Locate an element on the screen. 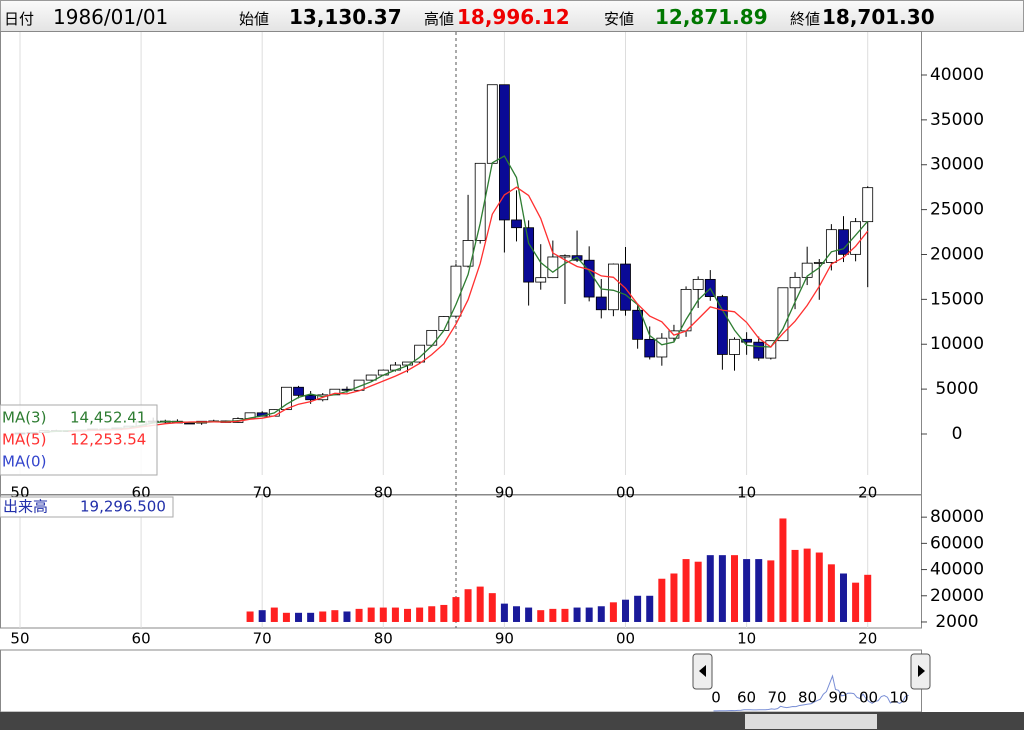 The height and width of the screenshot is (732, 1024). nav-label: 00 is located at coordinates (868, 698).